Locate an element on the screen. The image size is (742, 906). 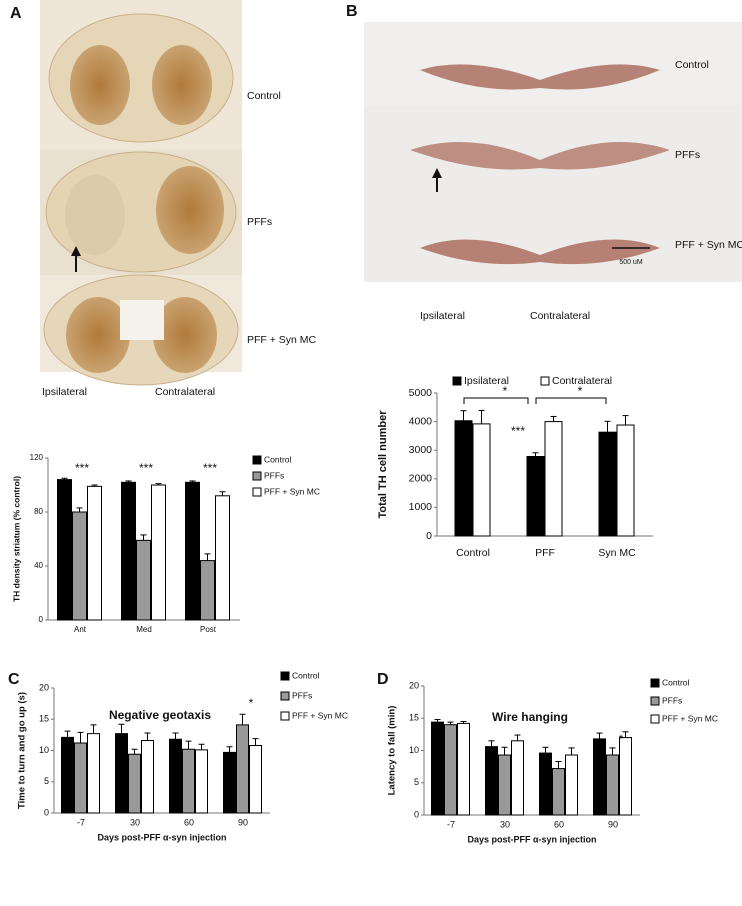
y-tick-label: 5 is located at coordinates (416, 782).